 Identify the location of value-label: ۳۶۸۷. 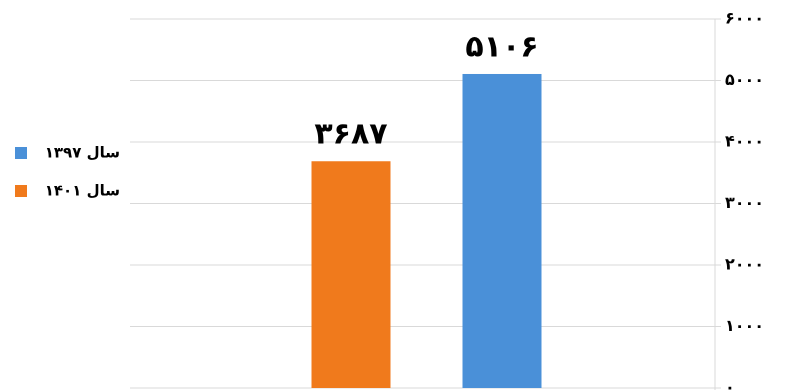
(350, 134).